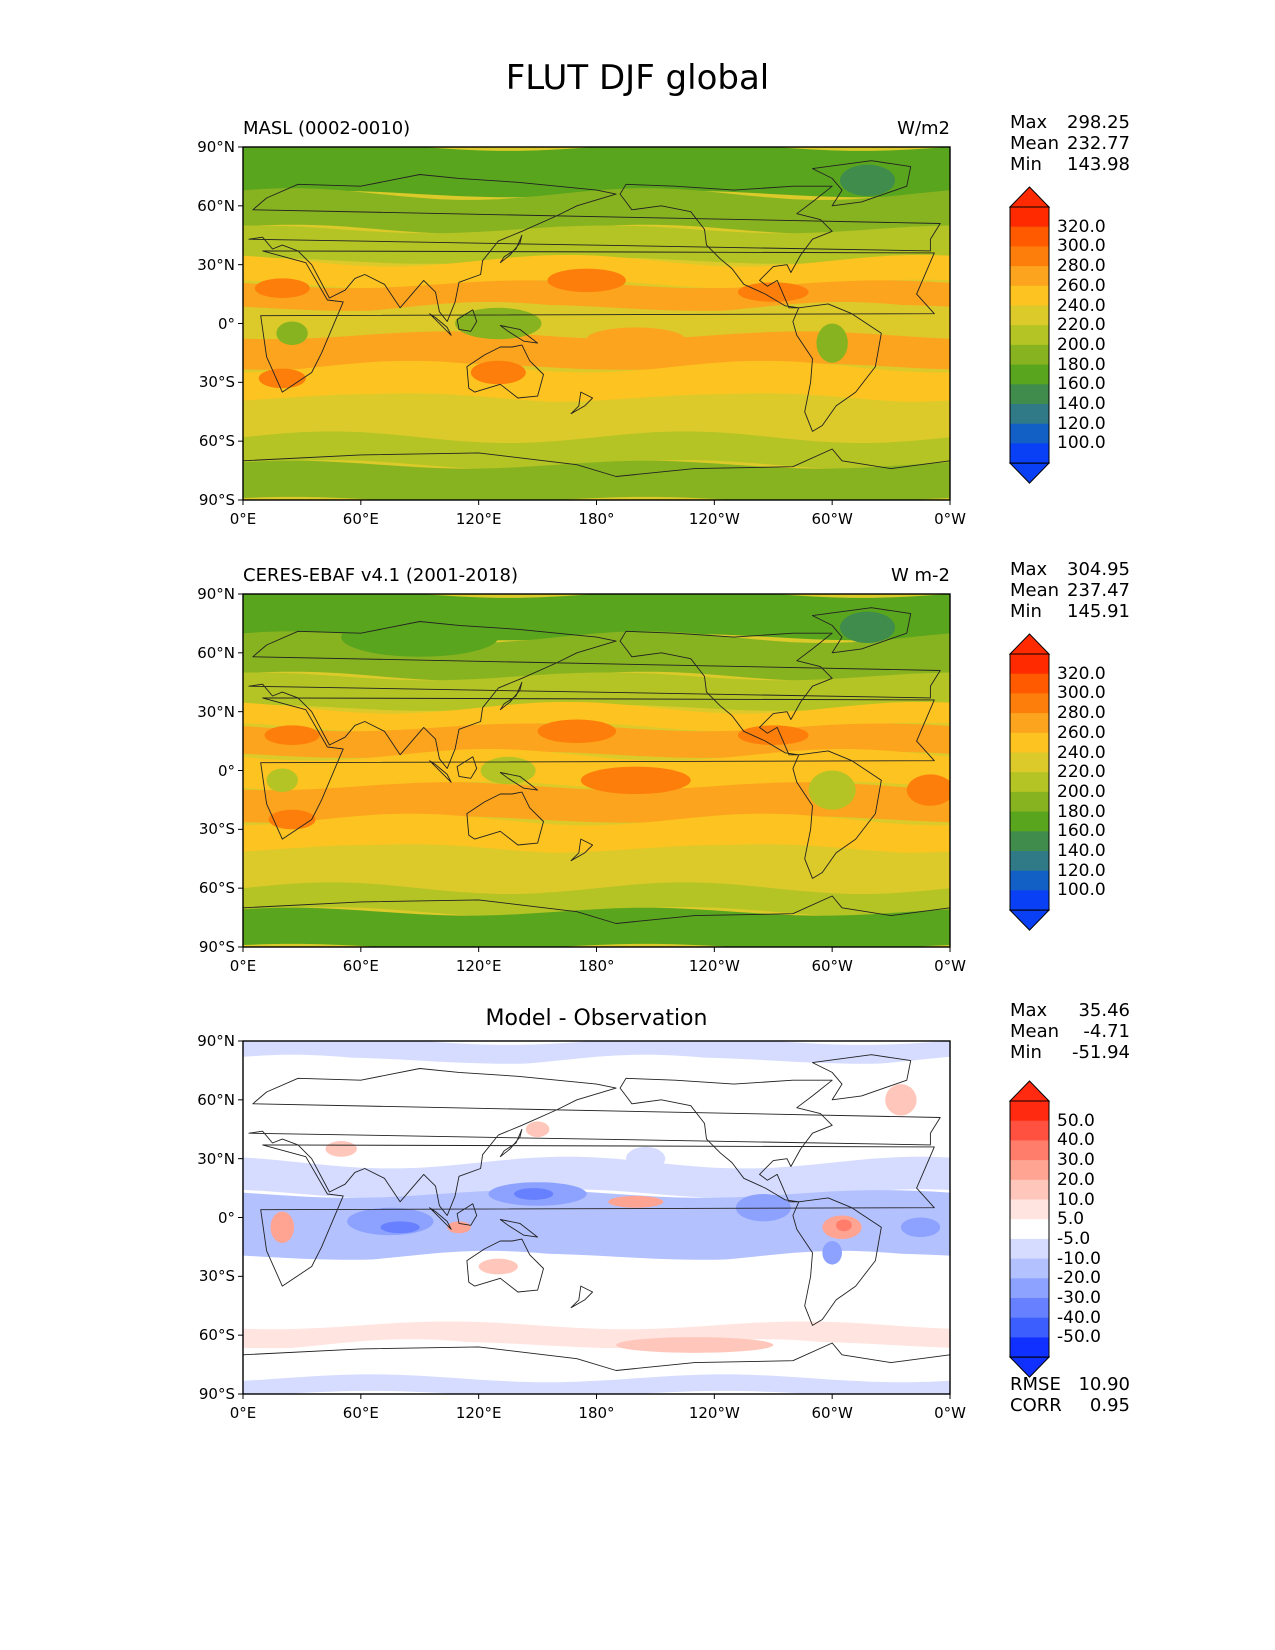 Image resolution: width=1275 pixels, height=1650 pixels. What do you see at coordinates (1081, 673) in the screenshot?
I see `colorbar-label: 320.0` at bounding box center [1081, 673].